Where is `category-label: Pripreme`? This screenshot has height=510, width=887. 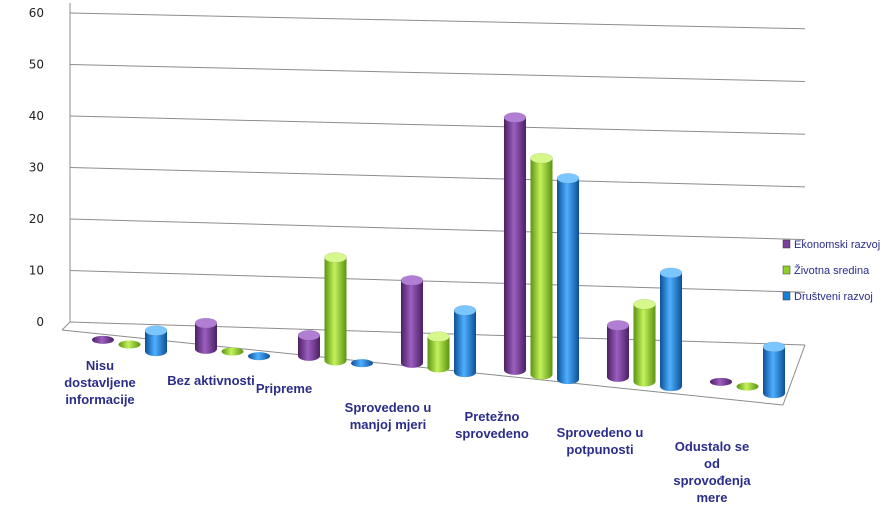 category-label: Pripreme is located at coordinates (284, 388).